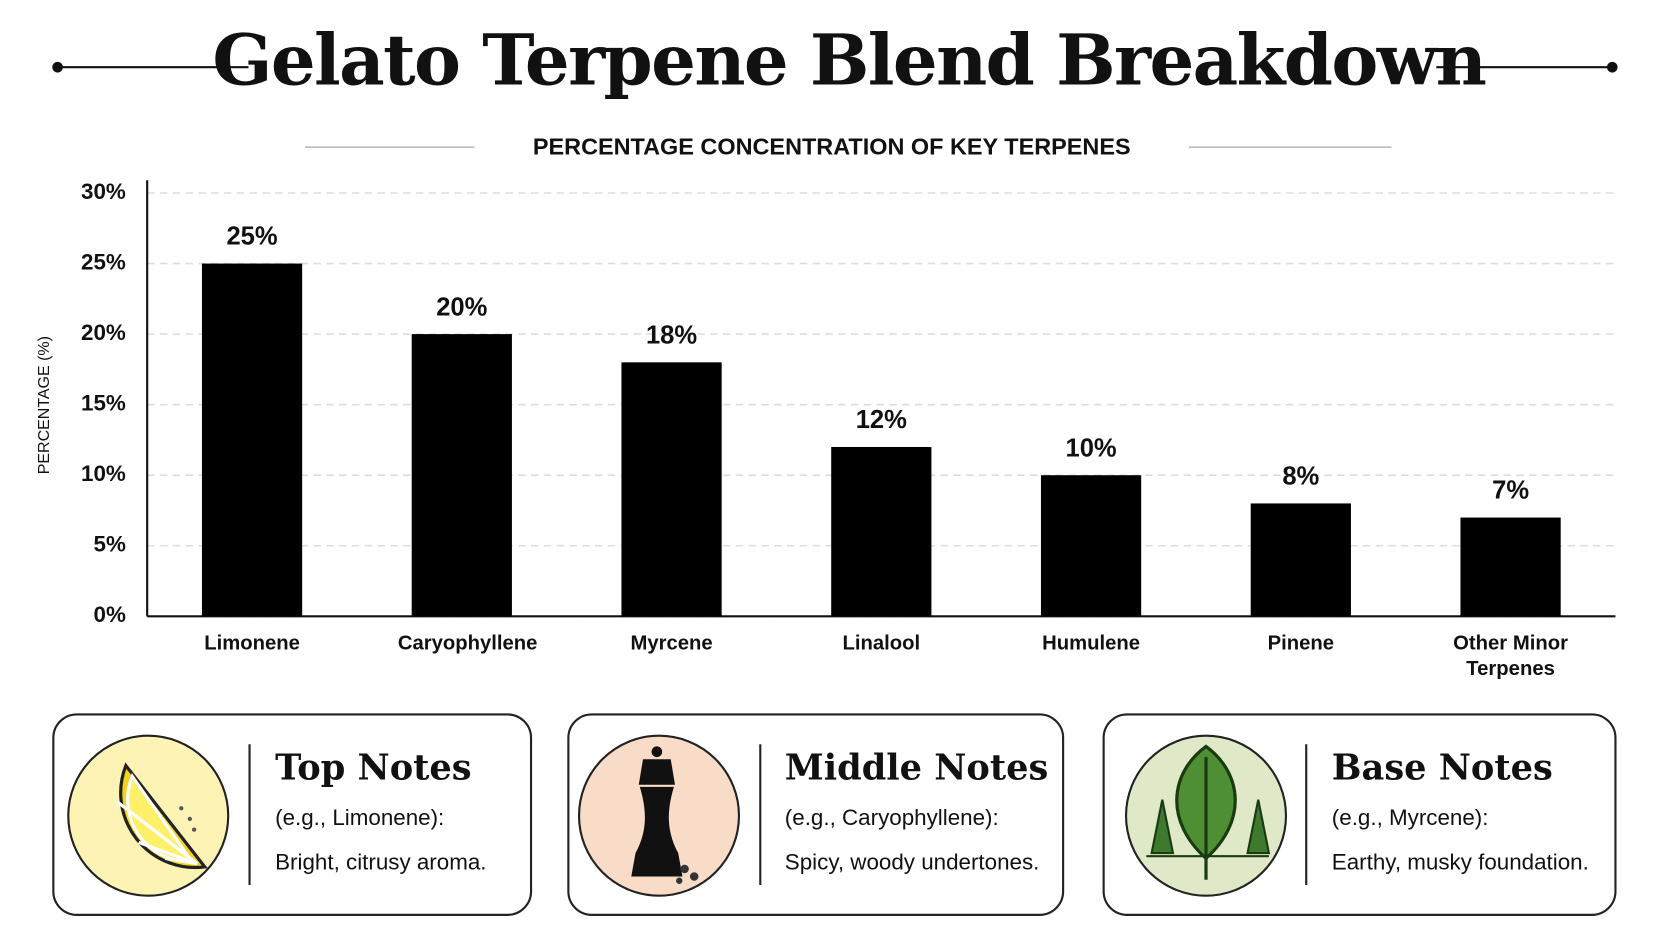 This screenshot has width=1672, height=946. I want to click on note-title: Middle Notes, so click(917, 767).